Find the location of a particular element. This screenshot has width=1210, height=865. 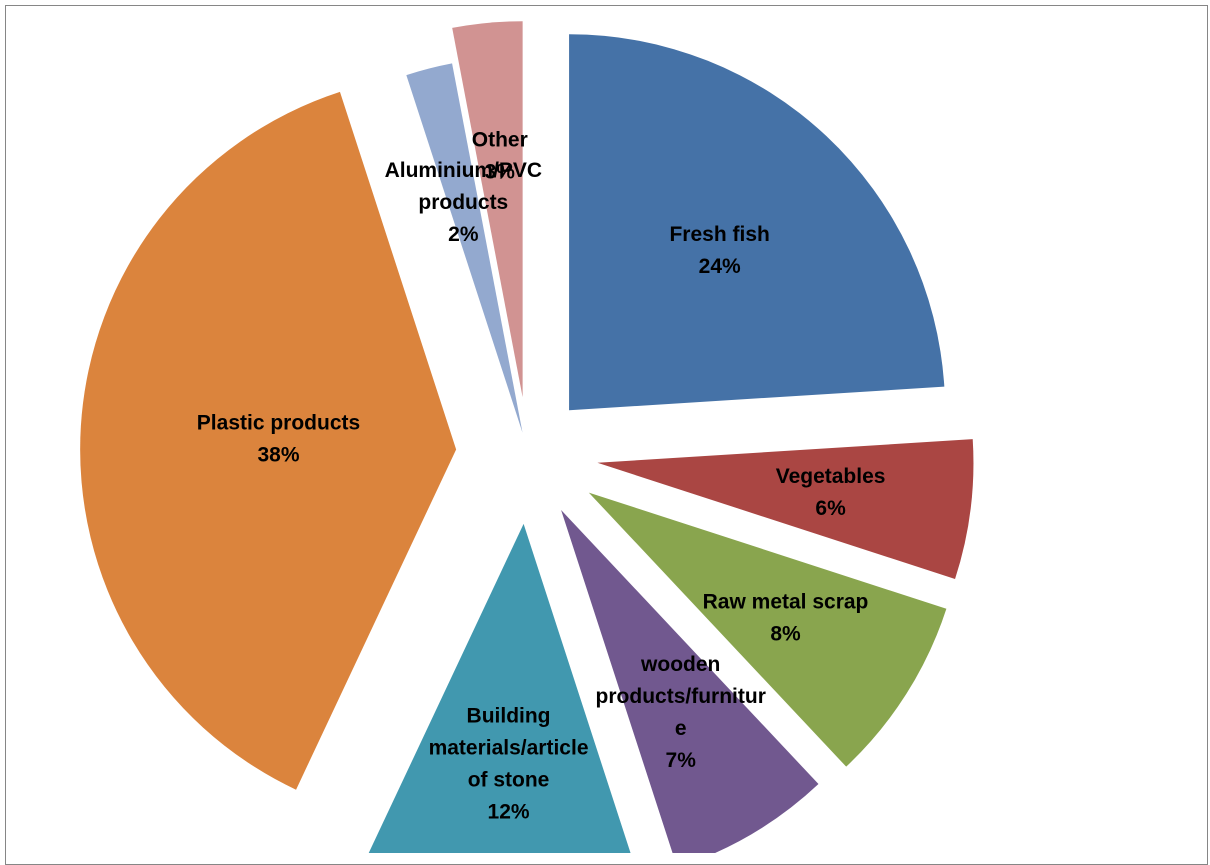

pie-slice-wooden-products-furniture is located at coordinates (690, 681).